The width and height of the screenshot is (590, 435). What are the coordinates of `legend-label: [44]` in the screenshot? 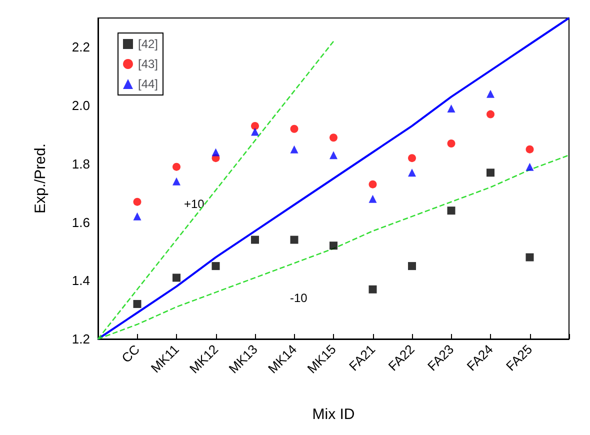 It's located at (148, 84).